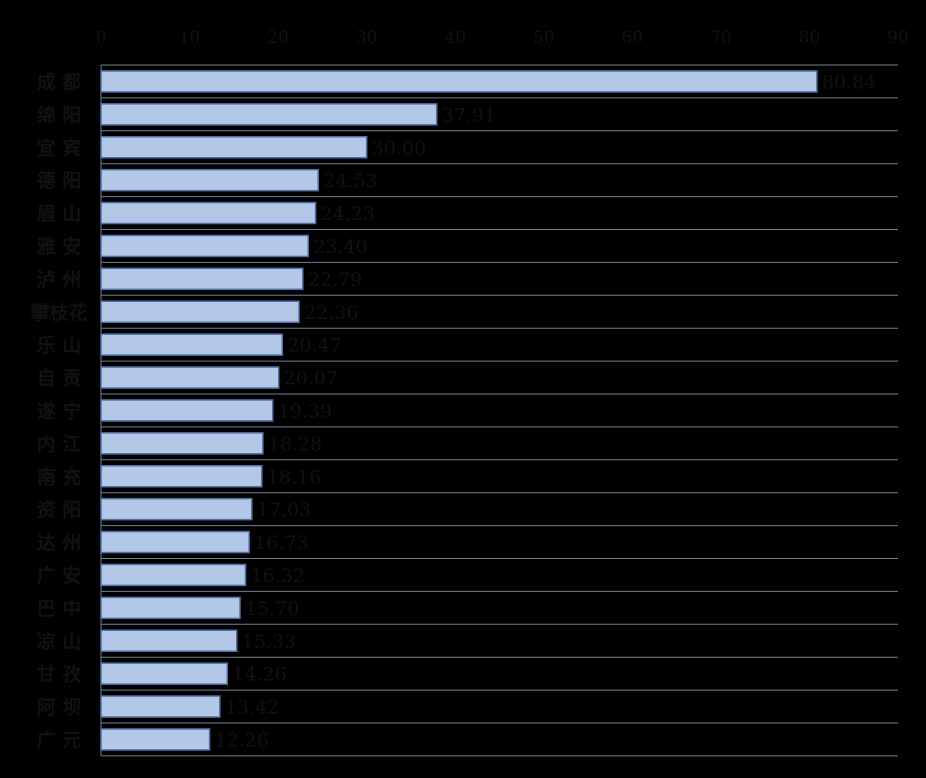 This screenshot has width=926, height=778. What do you see at coordinates (278, 576) in the screenshot?
I see `value-label: 16.32` at bounding box center [278, 576].